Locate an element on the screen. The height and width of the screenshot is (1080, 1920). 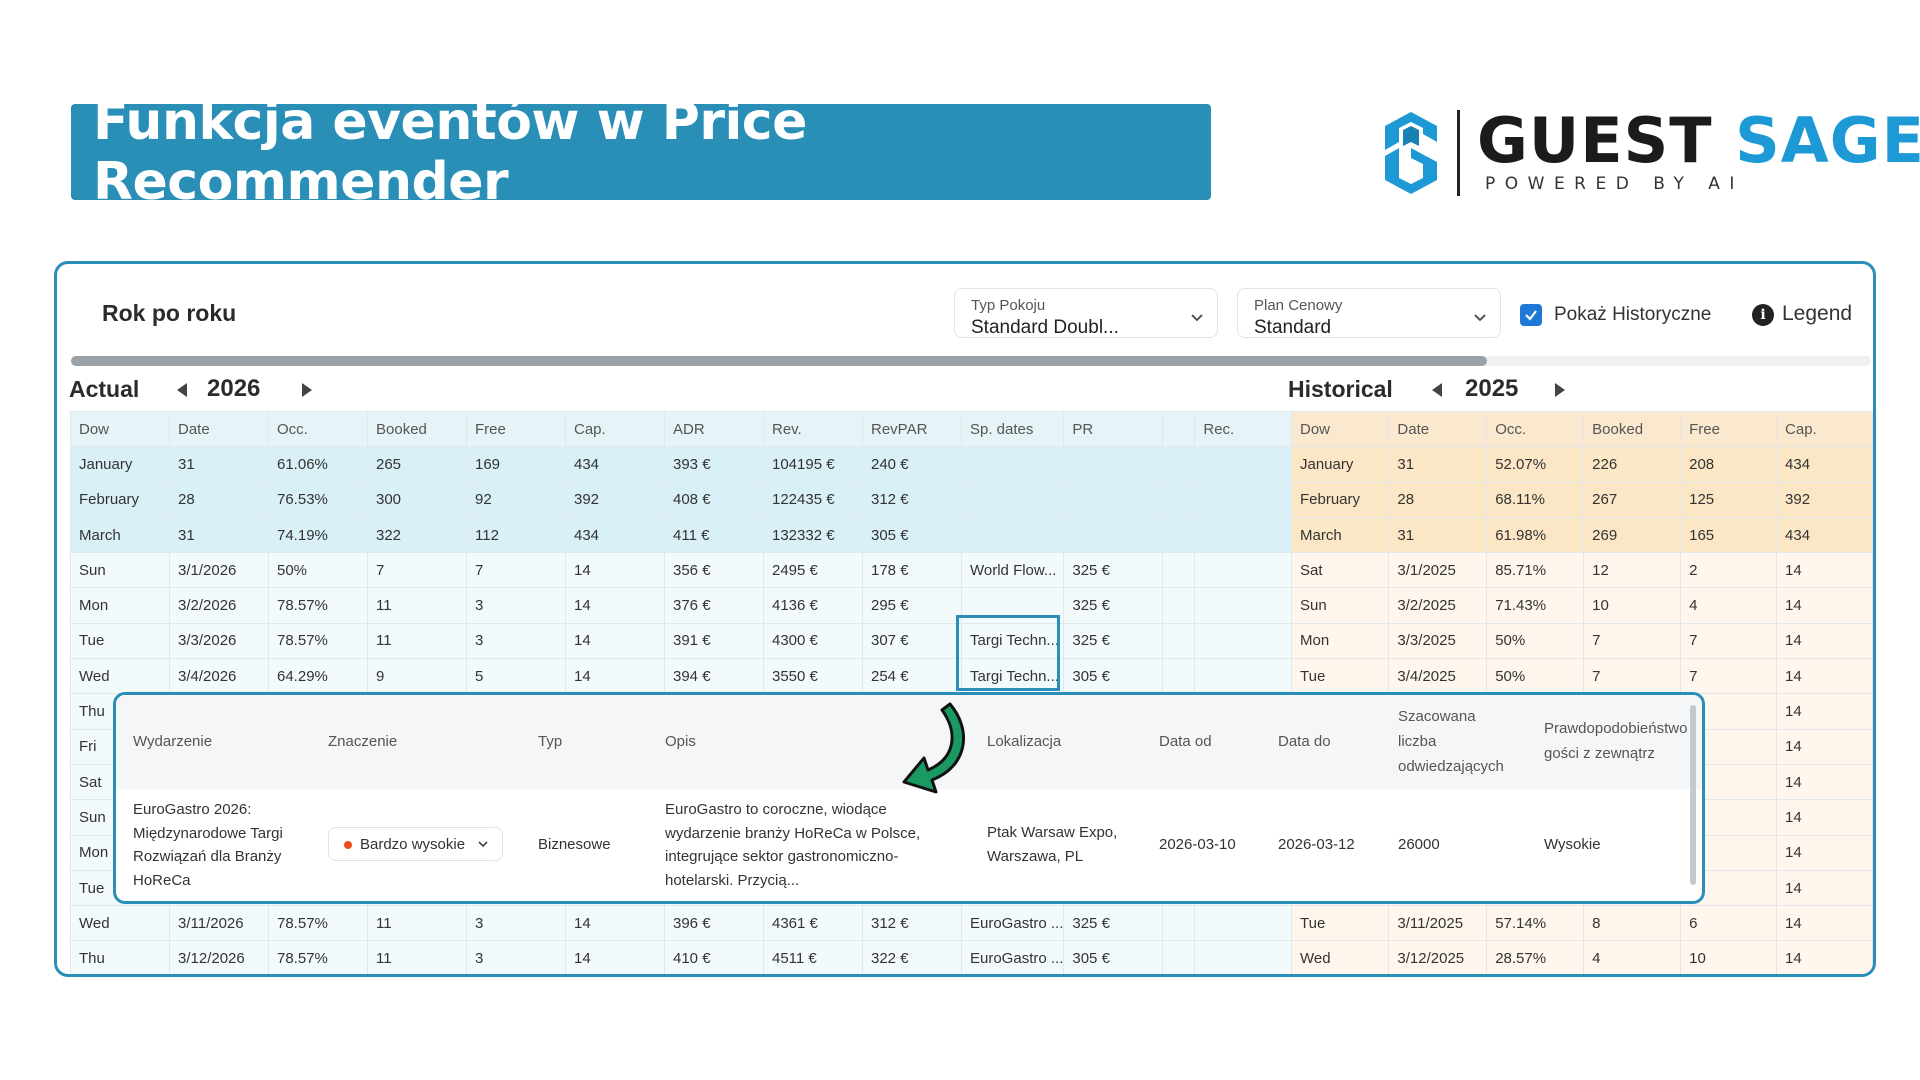
table-cell: 78.57% is located at coordinates (318, 923).